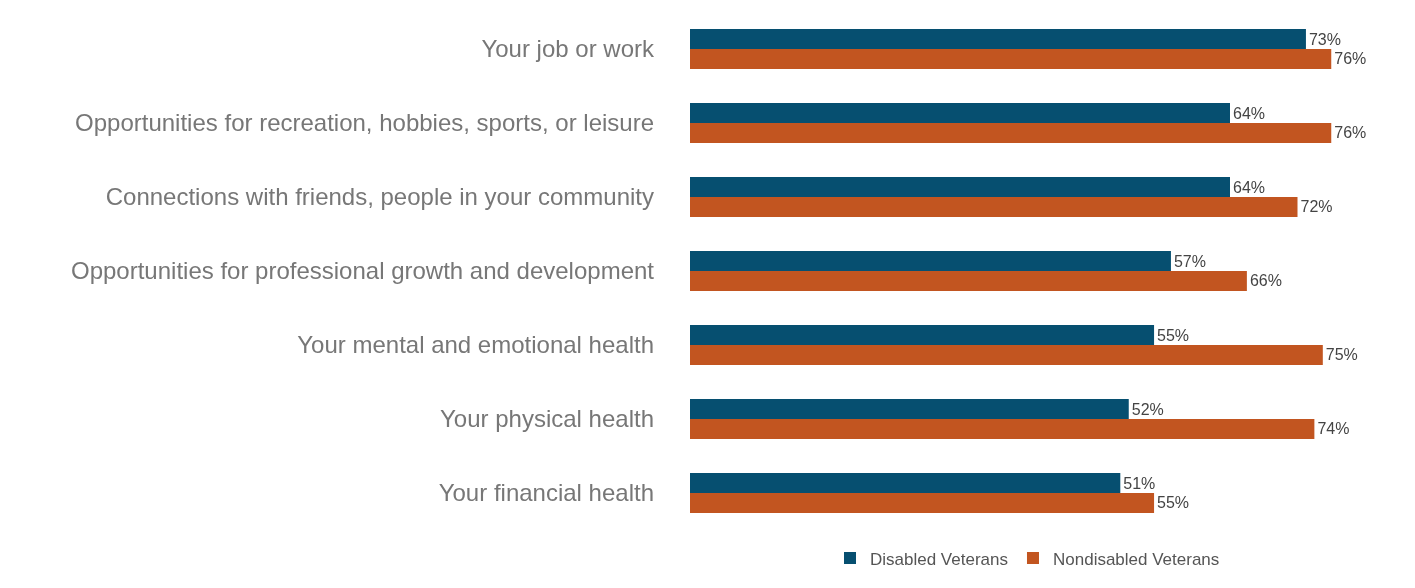  What do you see at coordinates (939, 559) in the screenshot?
I see `legend-label: Disabled Veterans` at bounding box center [939, 559].